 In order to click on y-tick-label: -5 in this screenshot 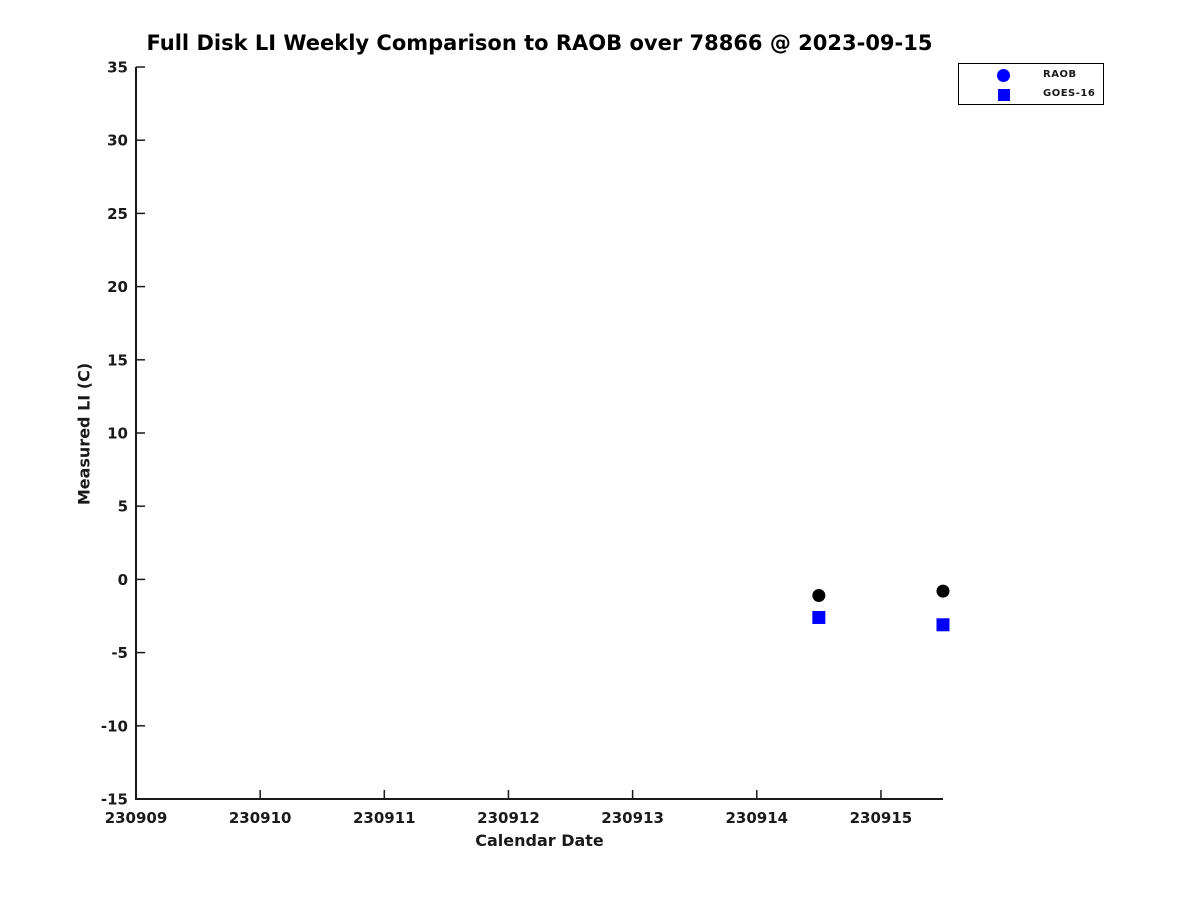, I will do `click(119, 653)`.